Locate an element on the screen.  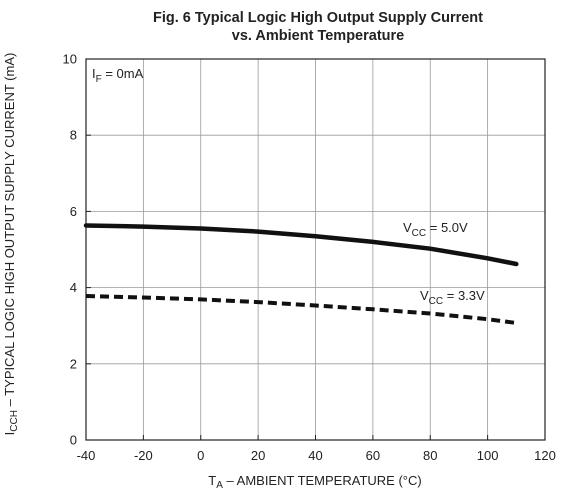
series-line-vcc-3v3 is located at coordinates (301, 309).